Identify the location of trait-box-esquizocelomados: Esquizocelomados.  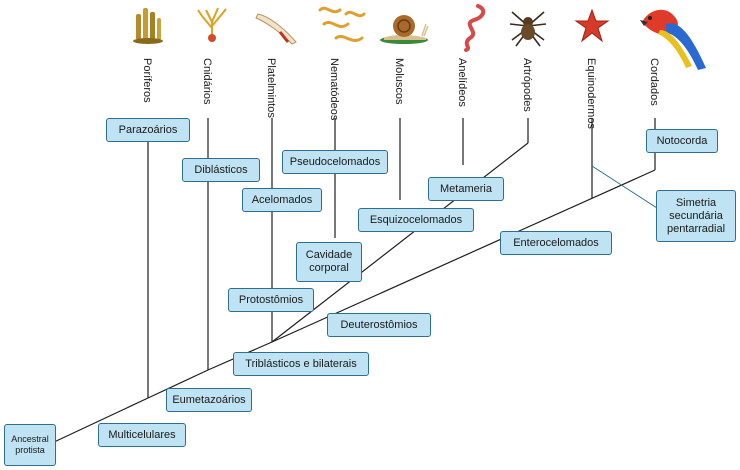
(416, 220).